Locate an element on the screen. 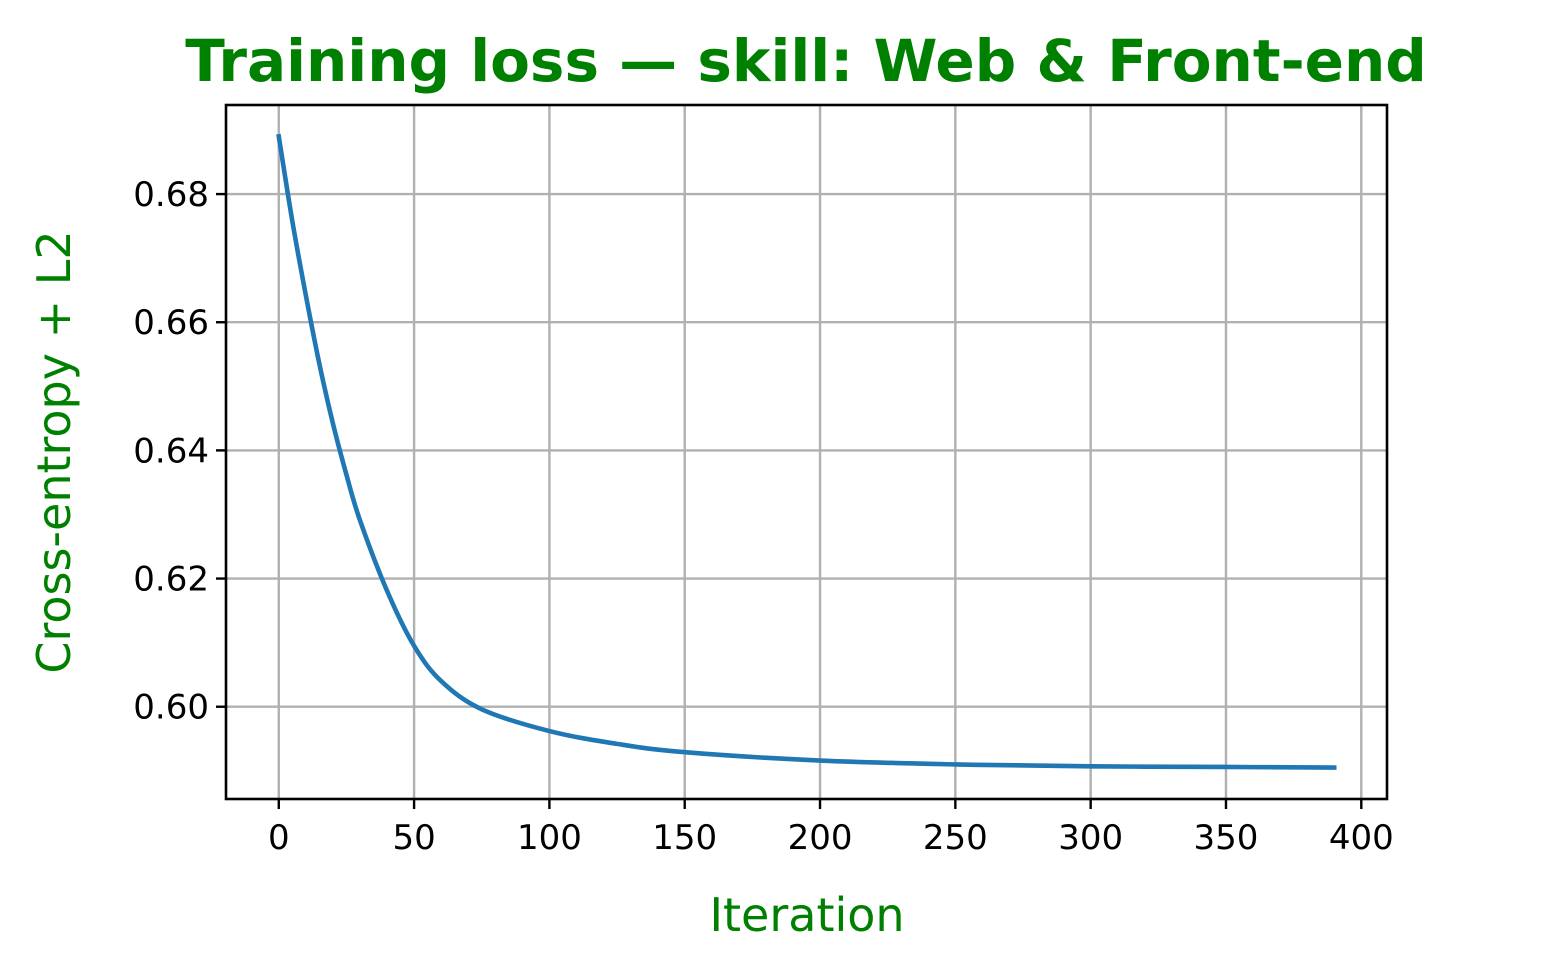 The width and height of the screenshot is (1550, 974). x-tick-label: 0 is located at coordinates (279, 838).